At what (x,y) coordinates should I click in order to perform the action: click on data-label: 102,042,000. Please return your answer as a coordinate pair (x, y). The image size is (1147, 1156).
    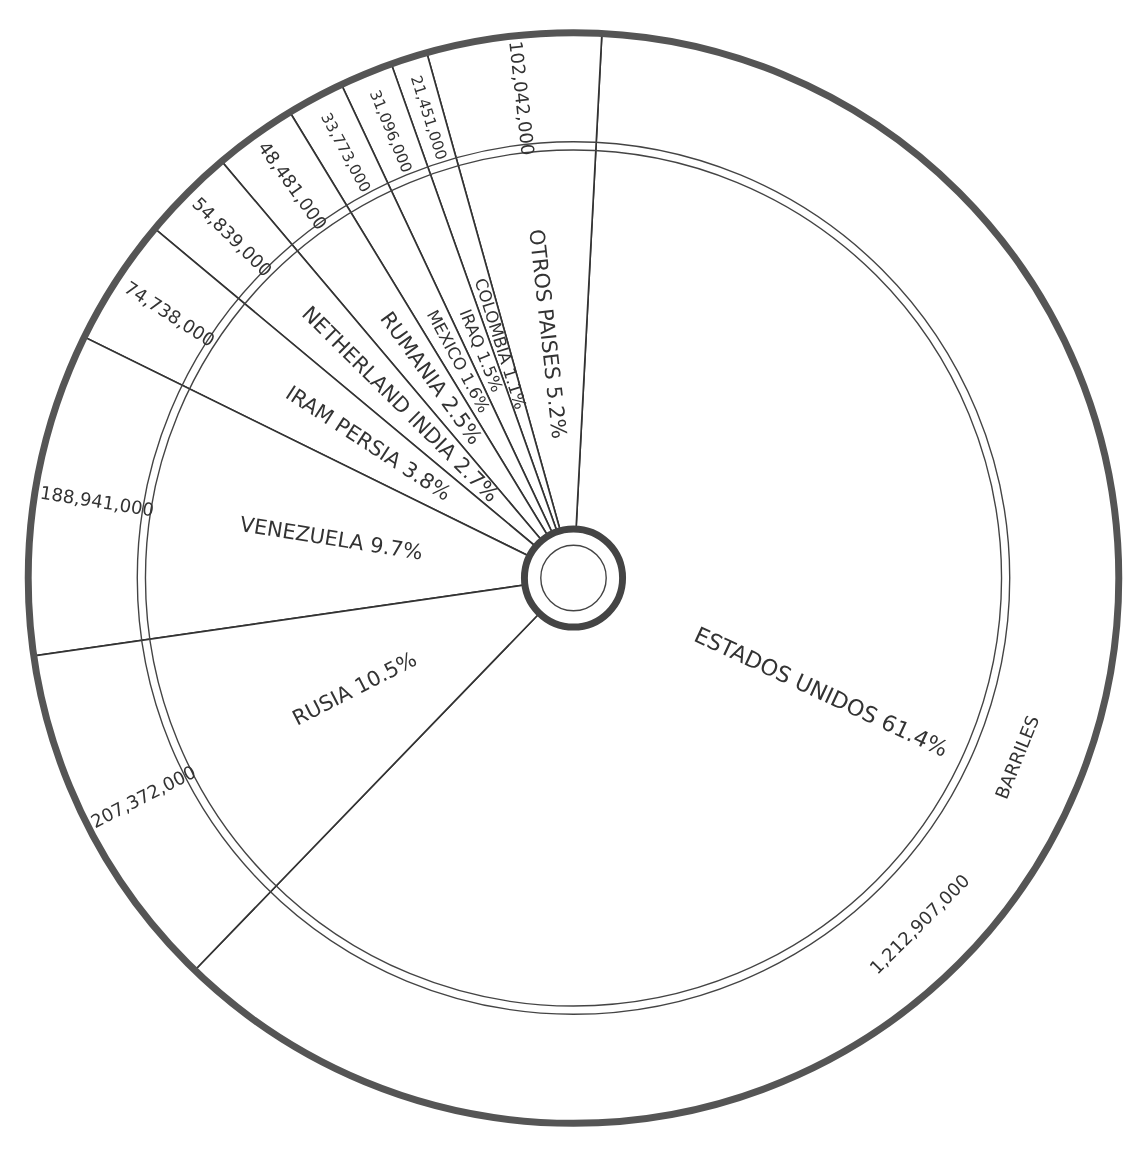
    Looking at the image, I should click on (521, 99).